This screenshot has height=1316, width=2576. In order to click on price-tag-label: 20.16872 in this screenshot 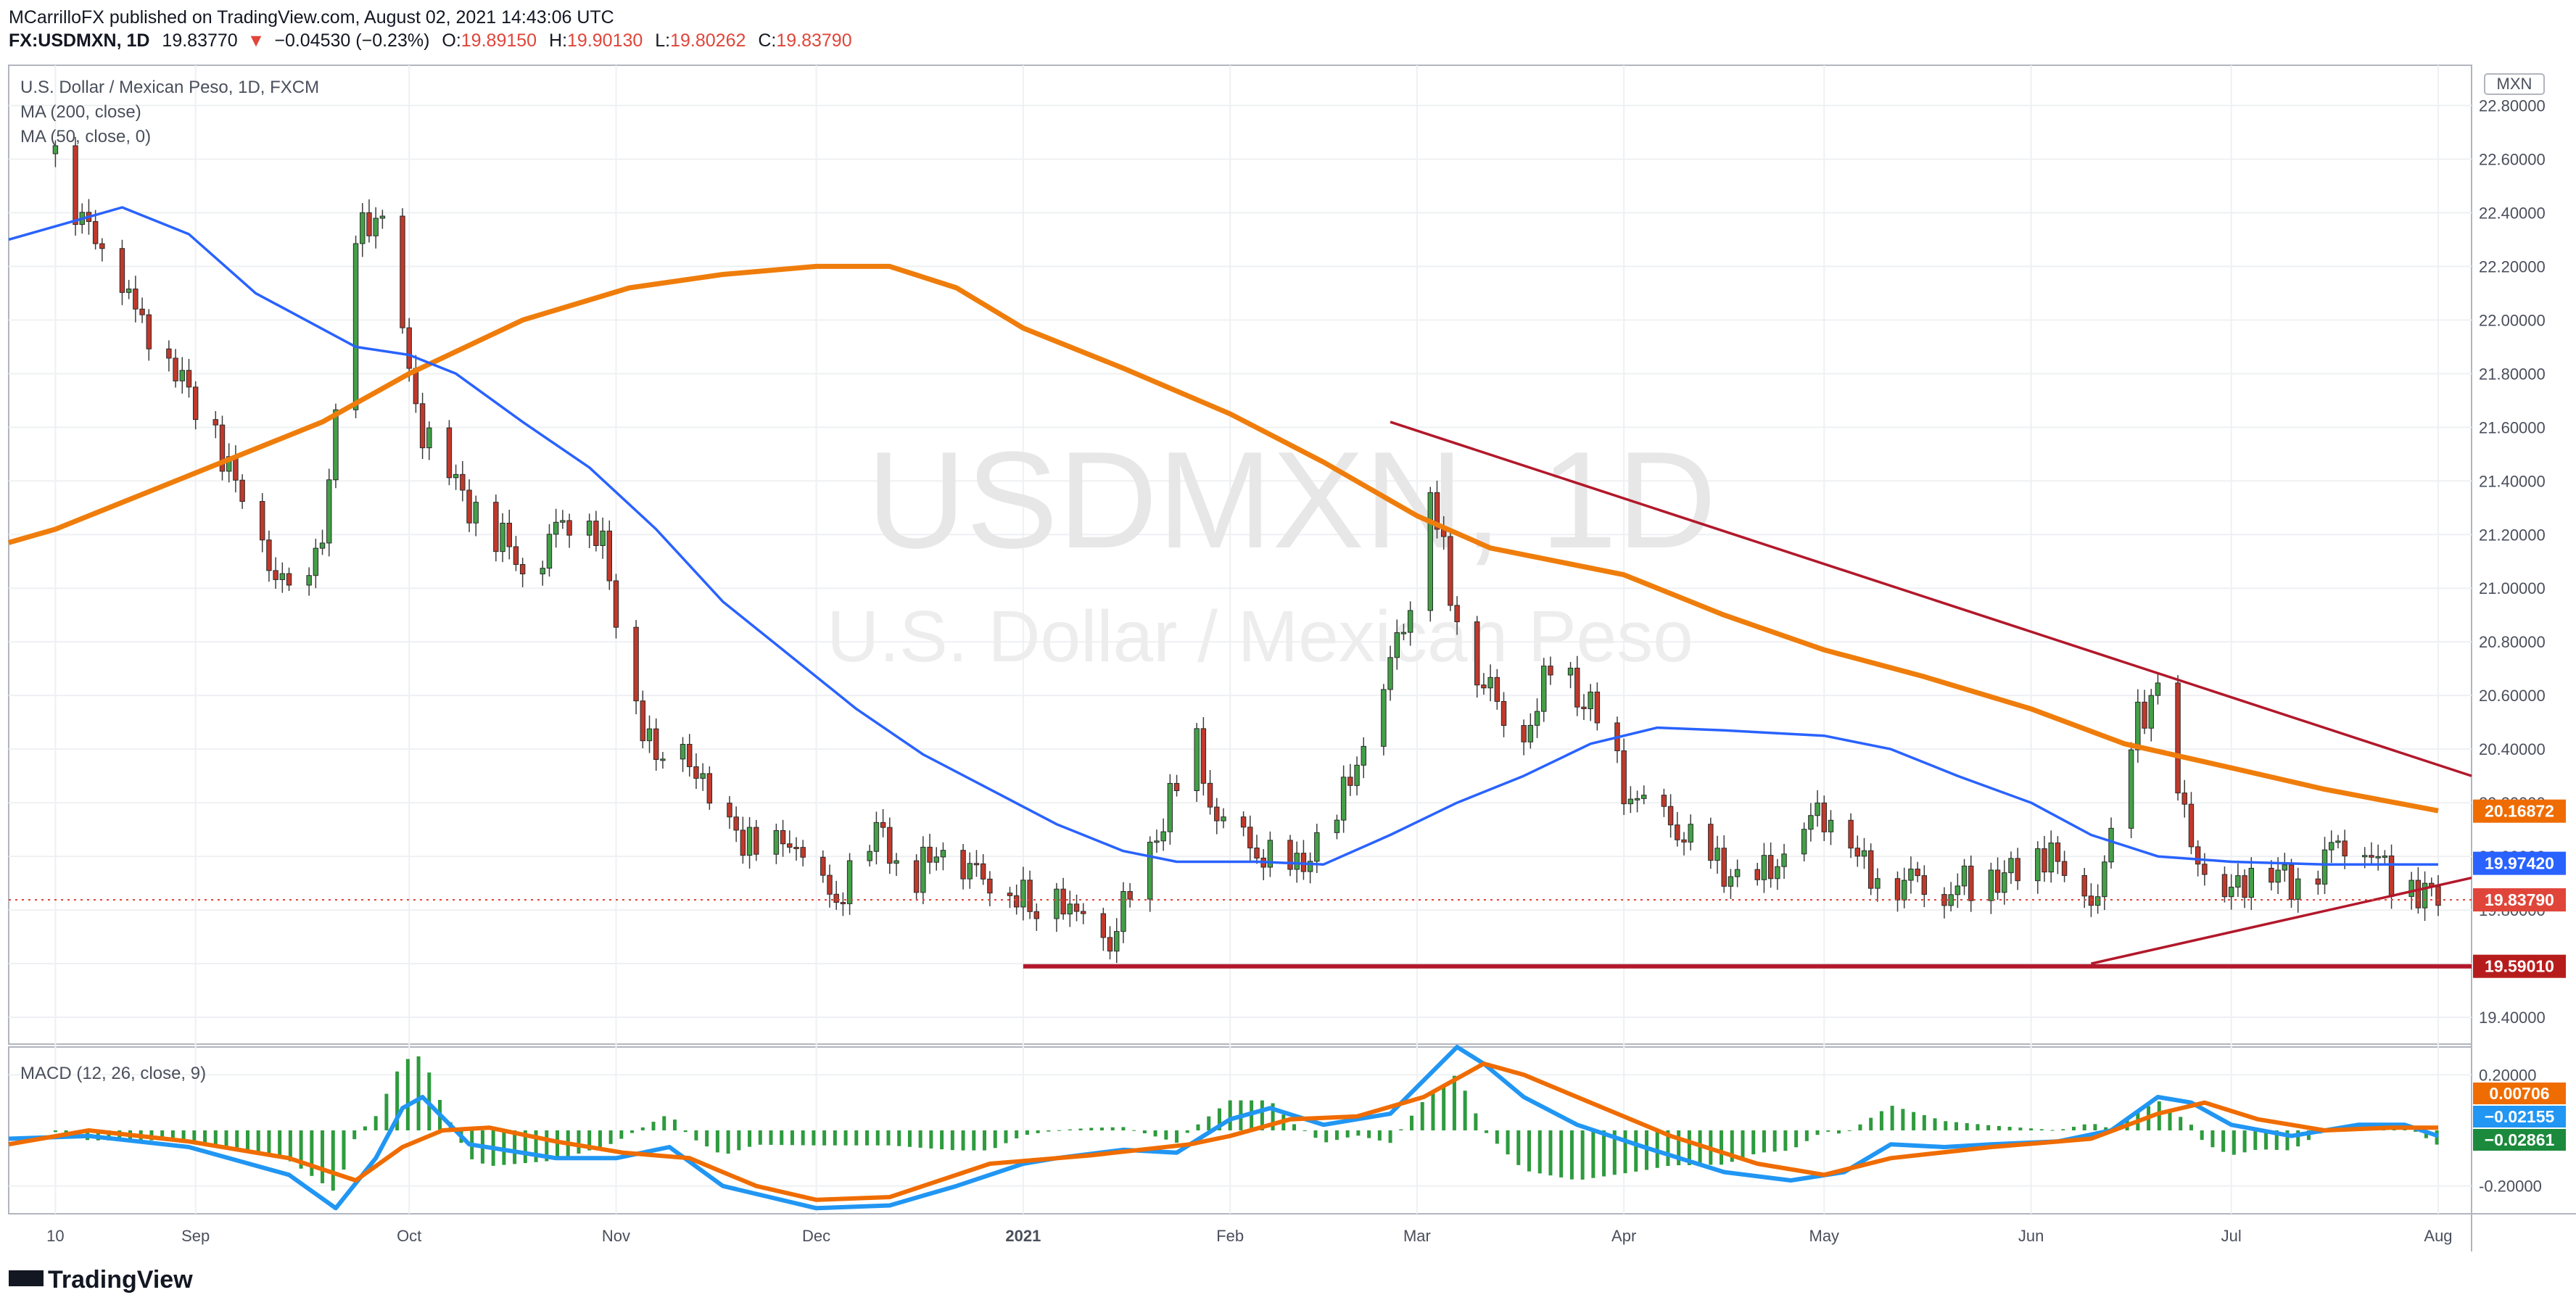, I will do `click(2519, 811)`.